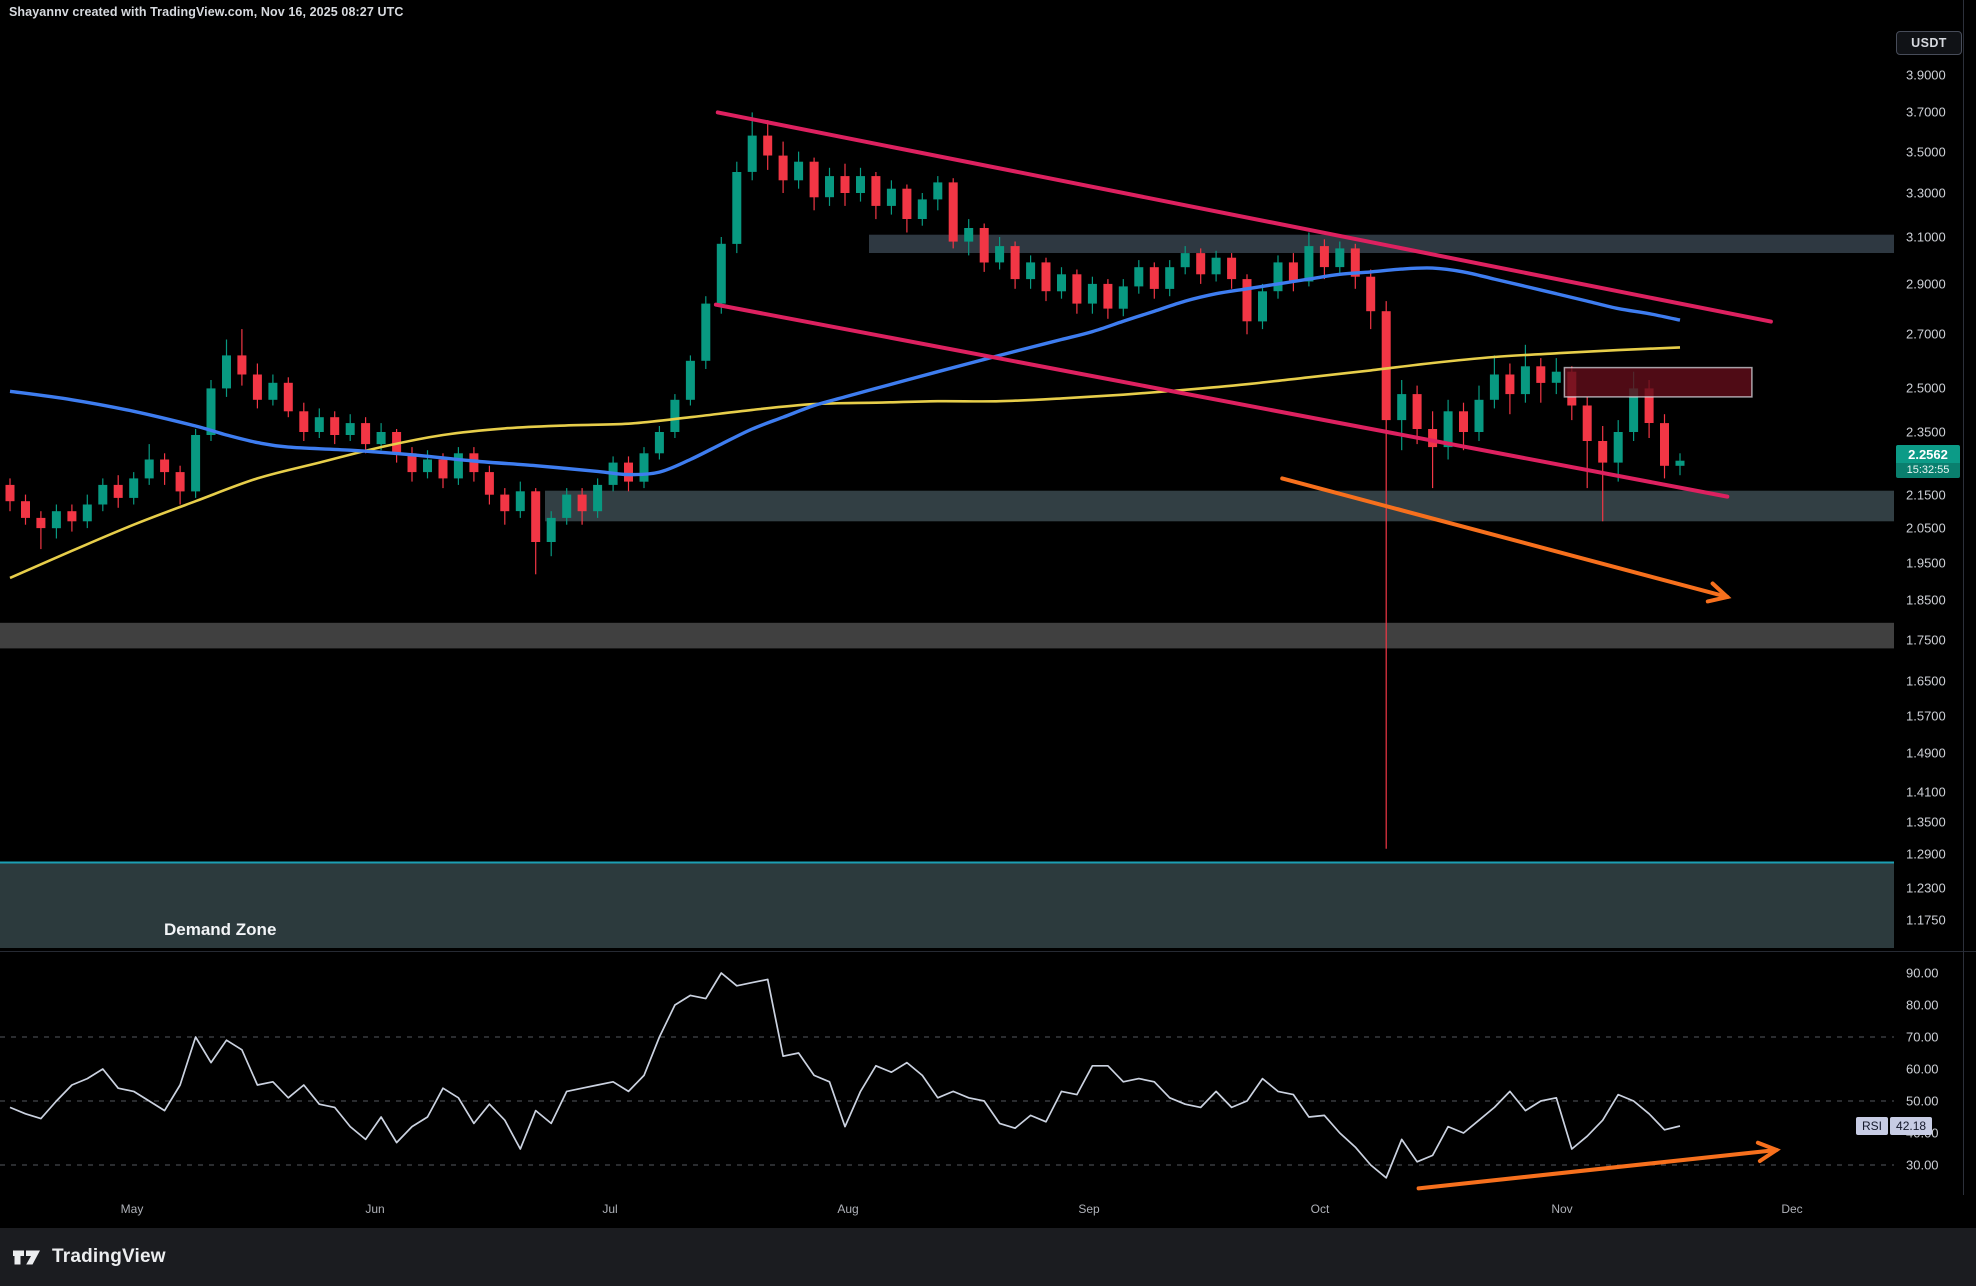  Describe the element at coordinates (1926, 639) in the screenshot. I see `price-tick-label: 1.7500` at that location.